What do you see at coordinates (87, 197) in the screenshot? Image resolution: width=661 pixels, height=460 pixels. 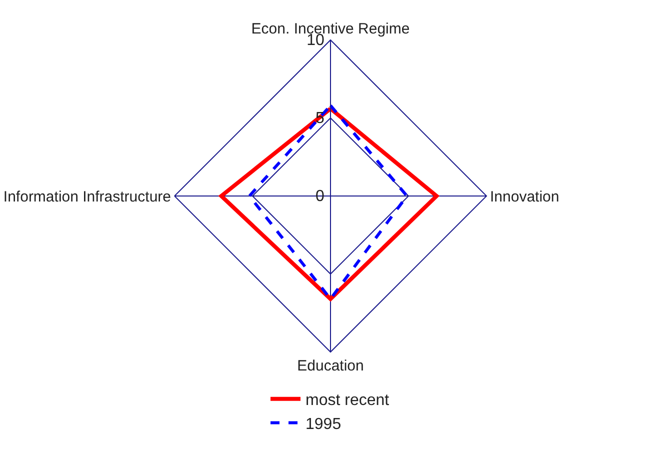 I see `spoke-label: Information Infrastructure` at bounding box center [87, 197].